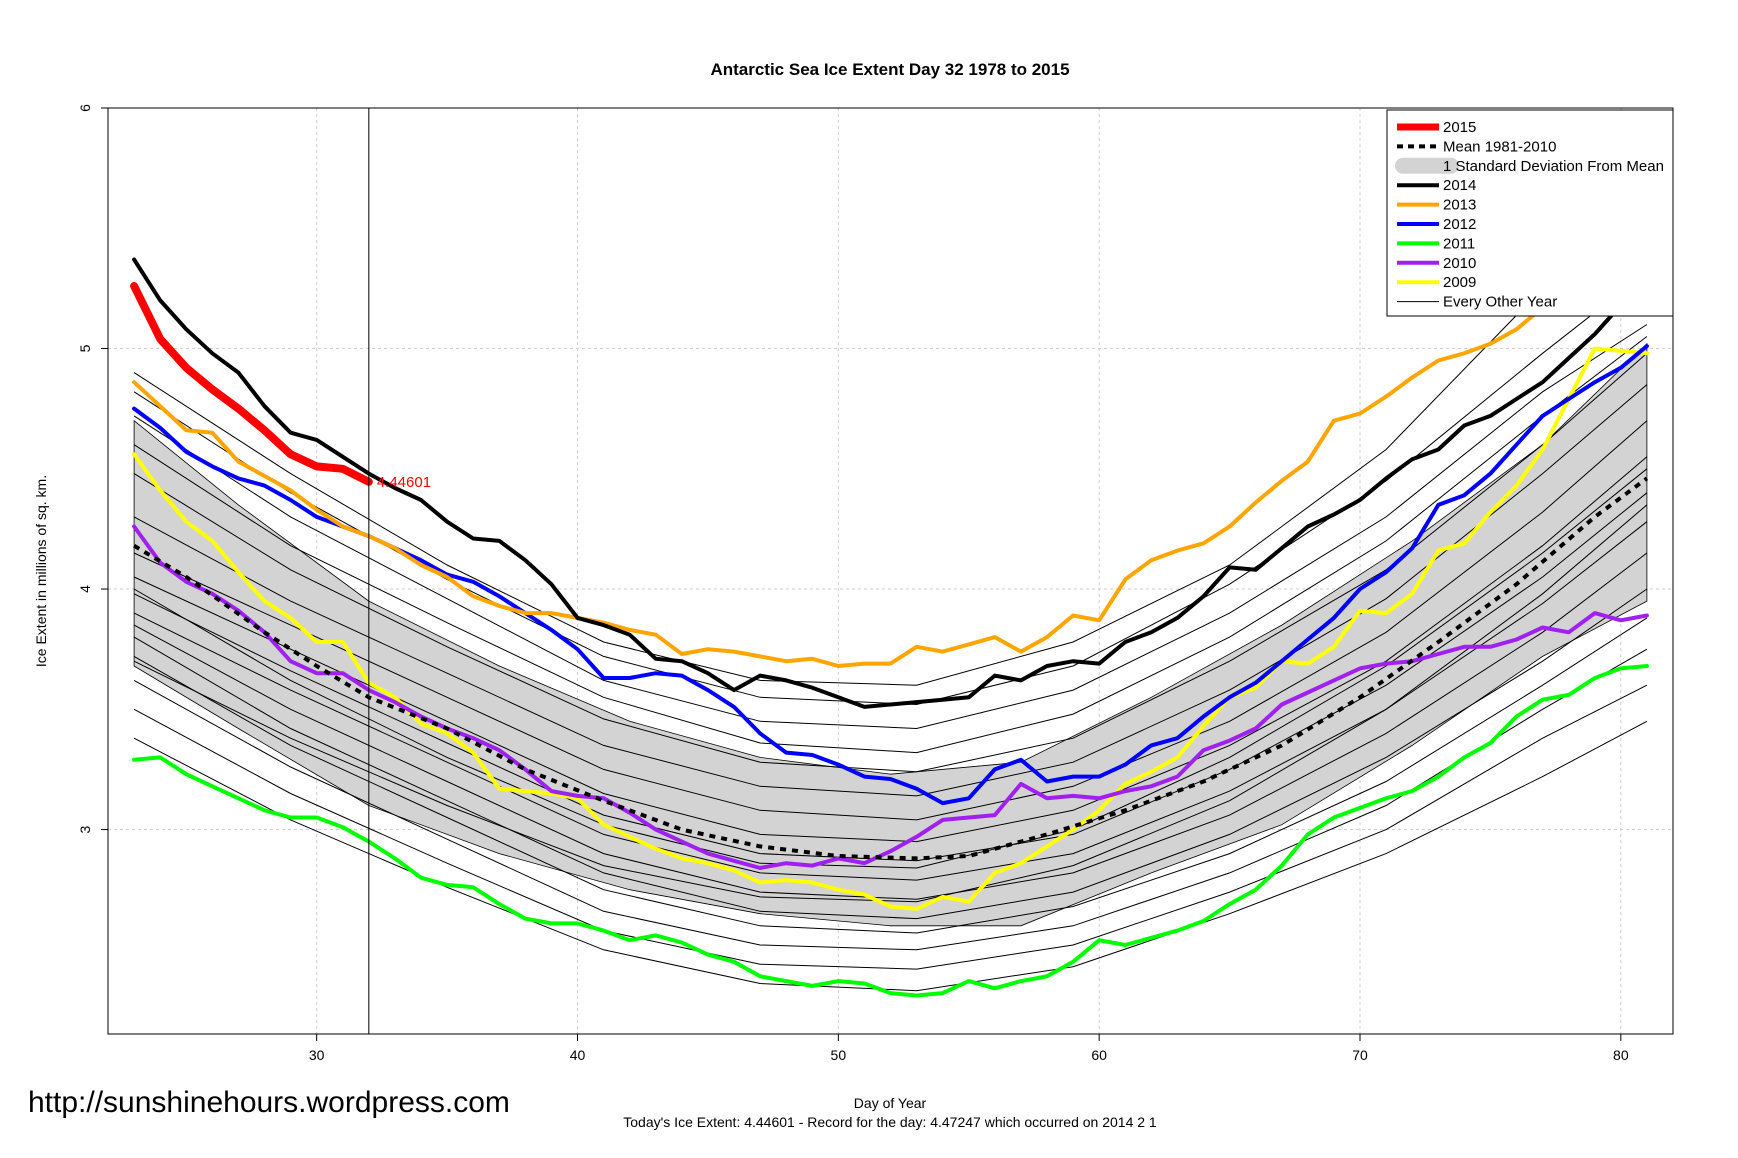 This screenshot has width=1738, height=1158. What do you see at coordinates (1553, 166) in the screenshot?
I see `legend-label-2: 1 Standard Deviation From Mean` at bounding box center [1553, 166].